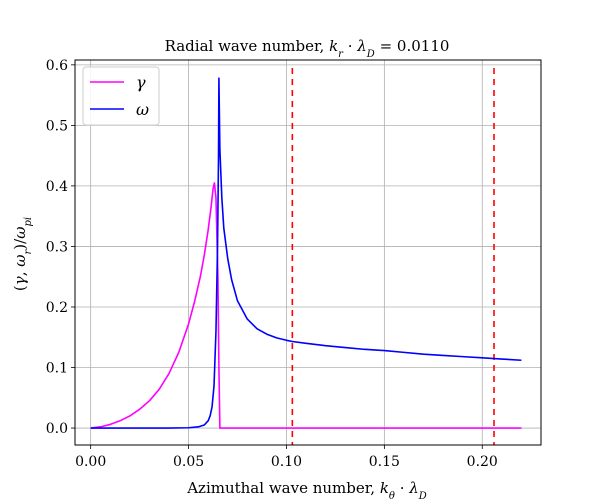  I want to click on y-tick-label: 0.1, so click(57, 369).